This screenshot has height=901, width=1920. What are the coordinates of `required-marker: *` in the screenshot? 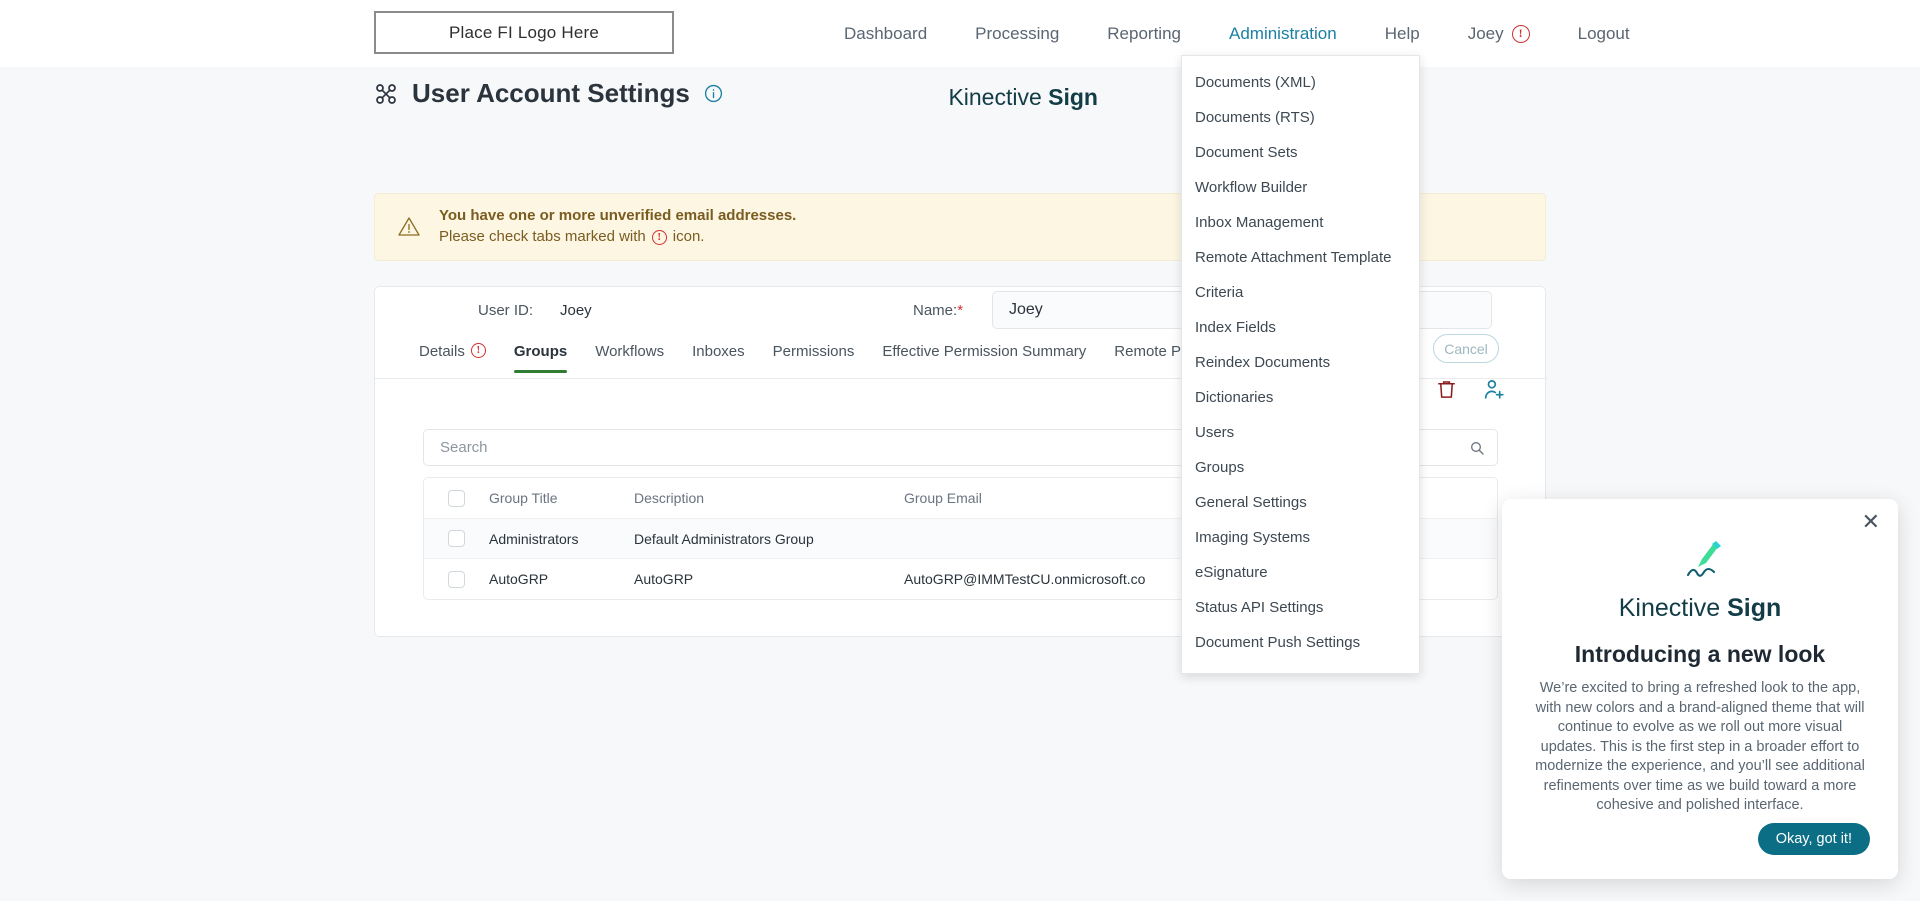 It's located at (960, 310).